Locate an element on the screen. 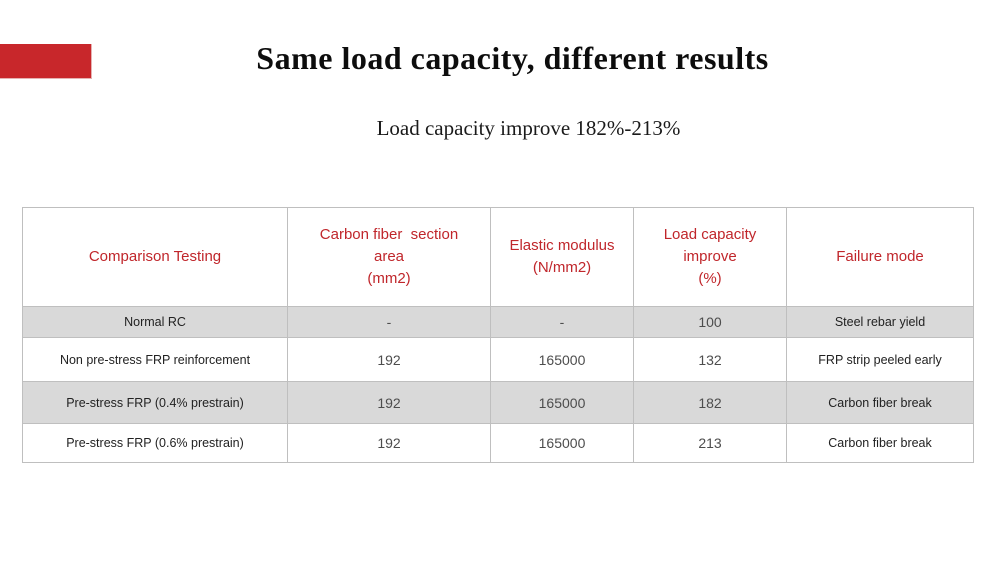 The height and width of the screenshot is (562, 1000). table-cell: 132 is located at coordinates (710, 359).